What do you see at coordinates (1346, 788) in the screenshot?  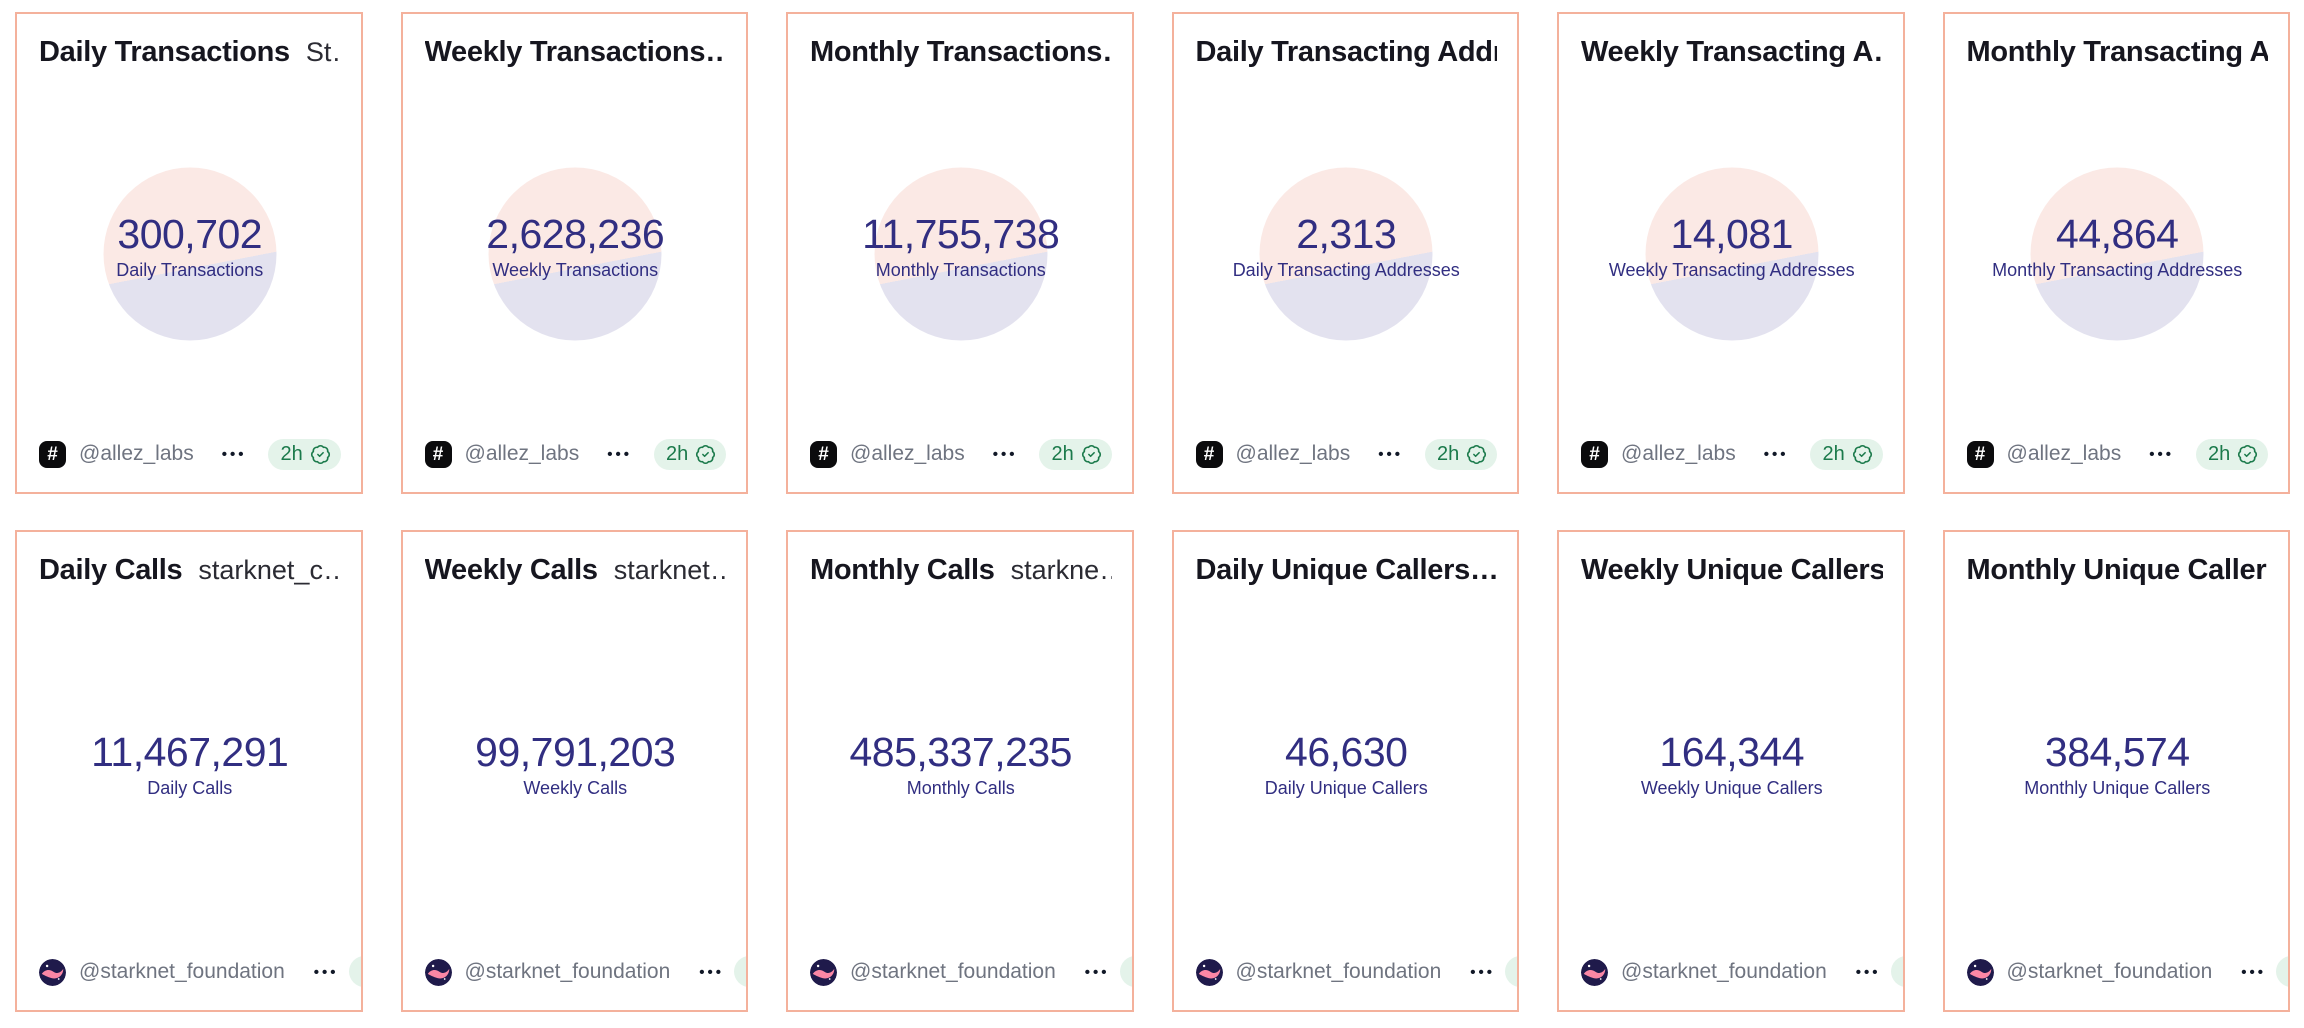 I see `metric-label: Daily Unique Callers` at bounding box center [1346, 788].